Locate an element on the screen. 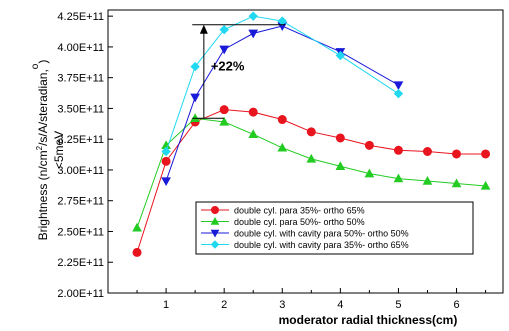  y-axis-label-sub: <5meV is located at coordinates (59, 150).